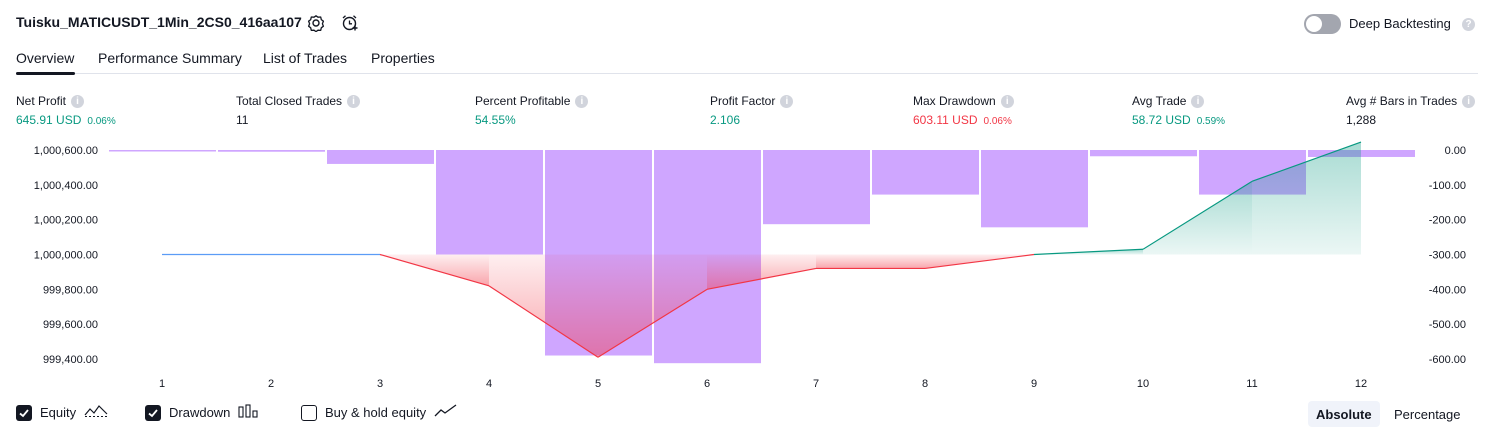 Image resolution: width=1494 pixels, height=438 pixels. Describe the element at coordinates (1159, 101) in the screenshot. I see `stat-label-text: Avg Trade` at that location.